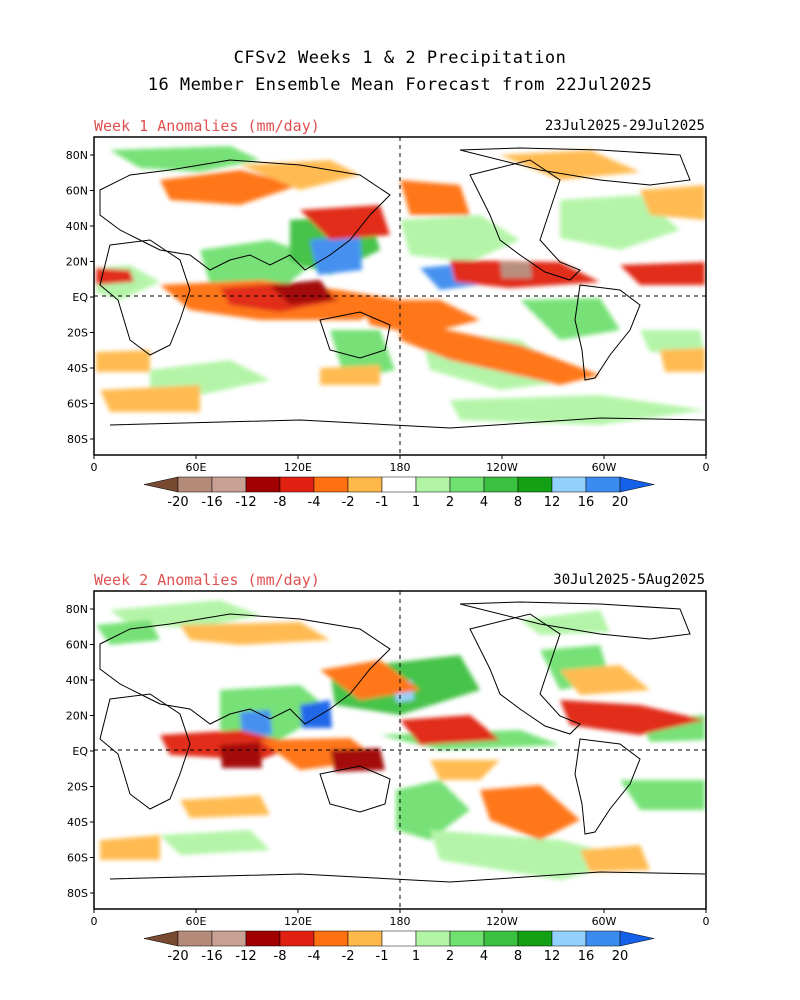 The image size is (800, 1000). Describe the element at coordinates (416, 502) in the screenshot. I see `week1-colorbar-label: 1` at that location.